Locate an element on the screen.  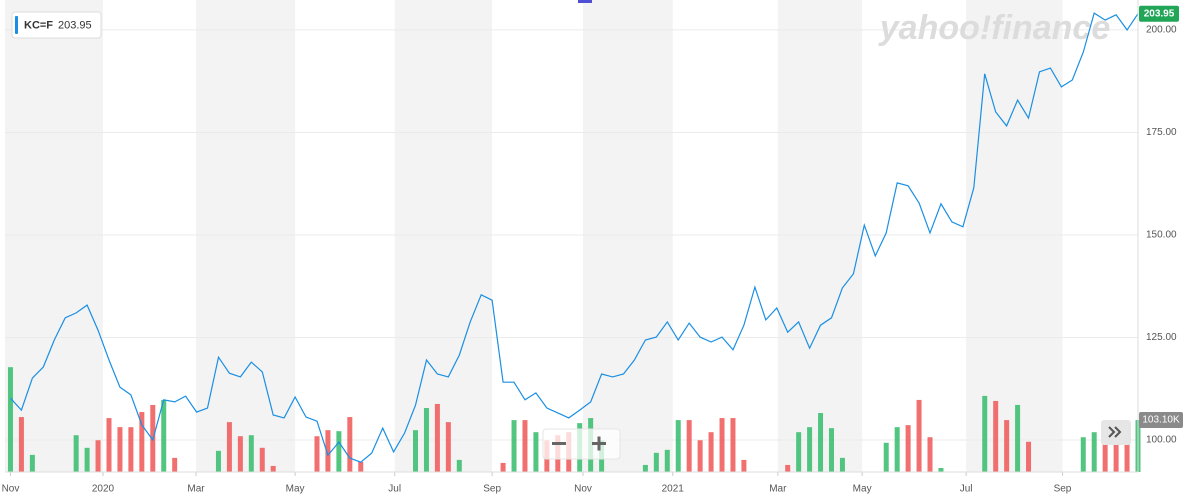
price-tag-label: 203.95 is located at coordinates (1159, 13).